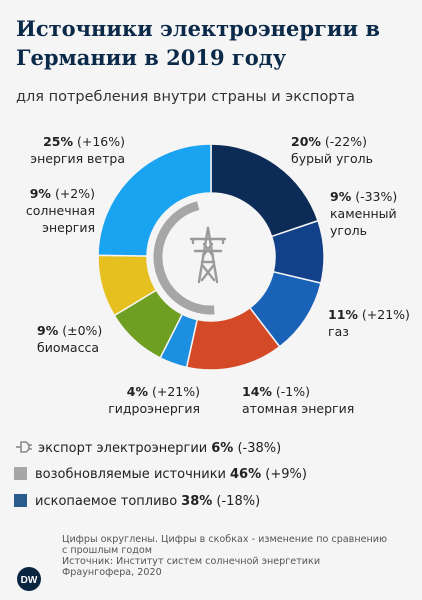  What do you see at coordinates (70, 339) in the screenshot?
I see `label-biomass: 9% (±0%) биомасса` at bounding box center [70, 339].